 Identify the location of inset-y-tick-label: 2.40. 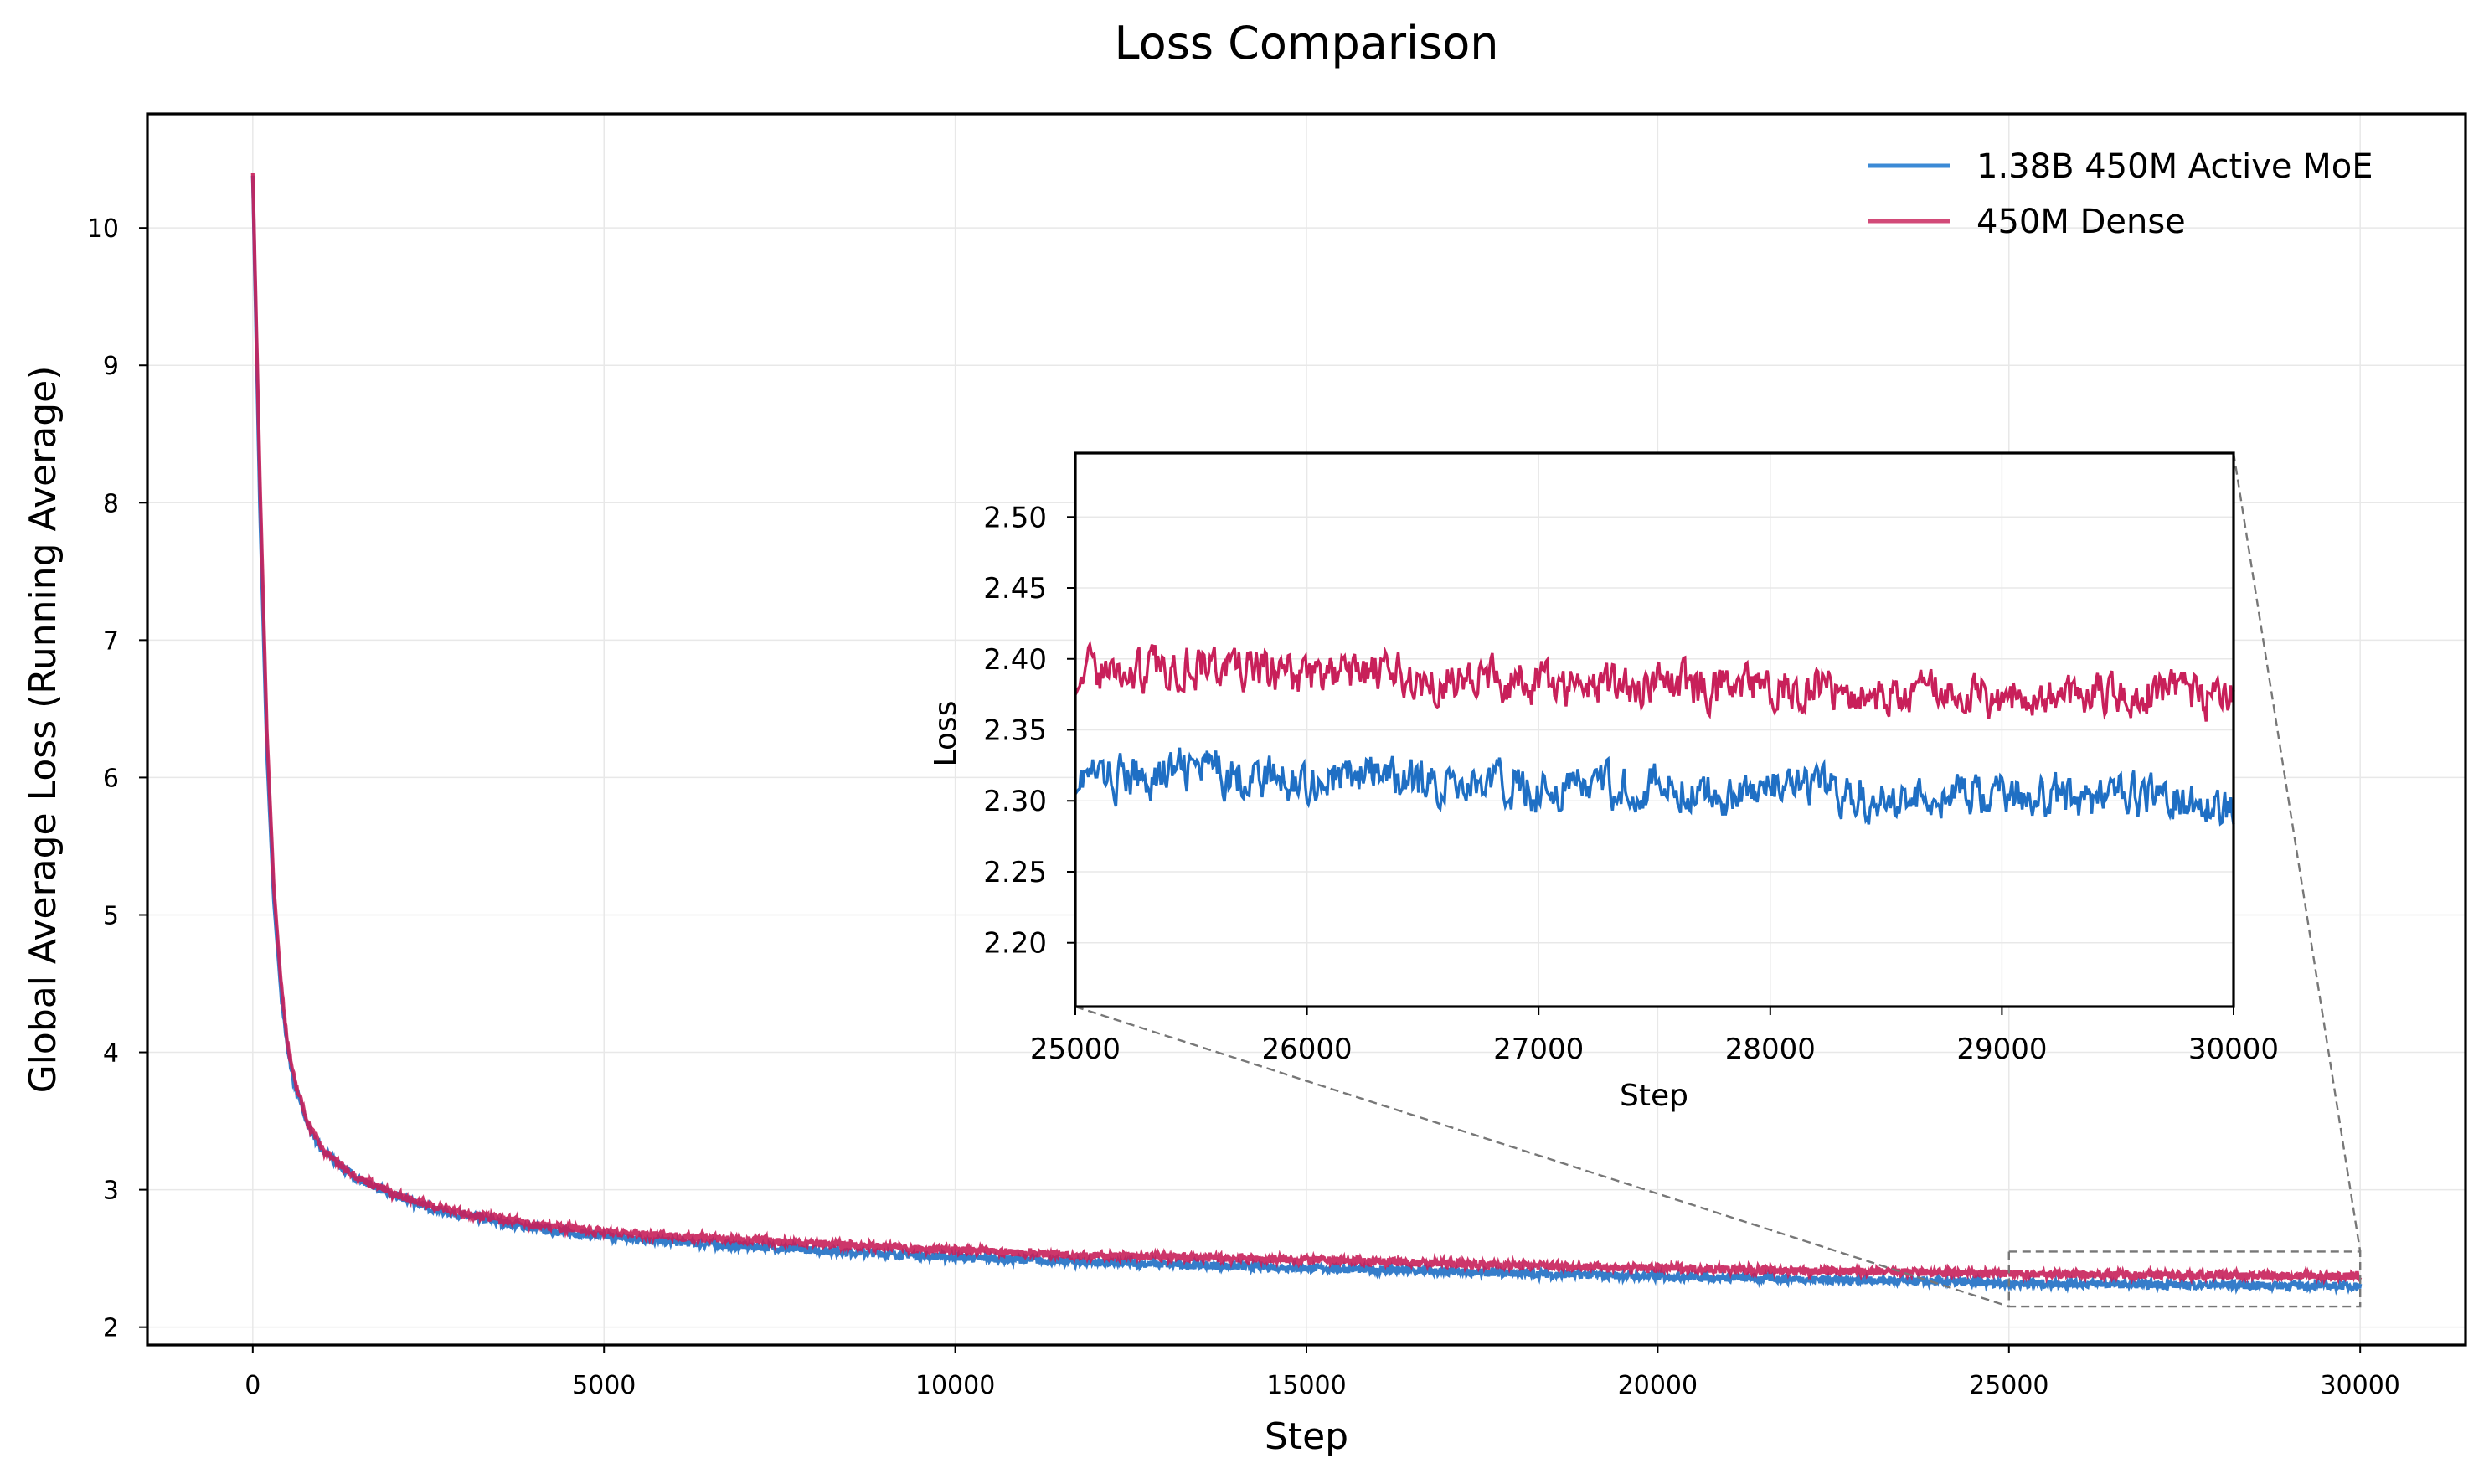
(1015, 660).